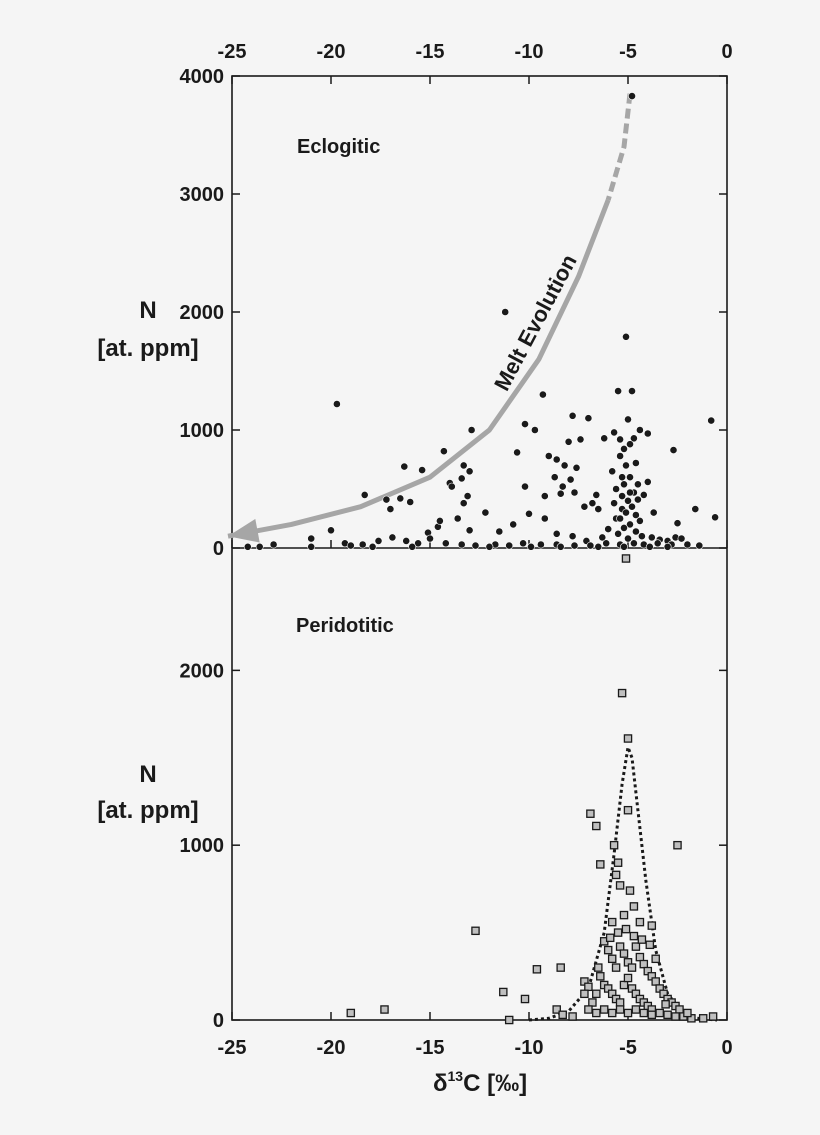  Describe the element at coordinates (440, 1083) in the screenshot. I see `x-axis-label-delta: δ` at that location.